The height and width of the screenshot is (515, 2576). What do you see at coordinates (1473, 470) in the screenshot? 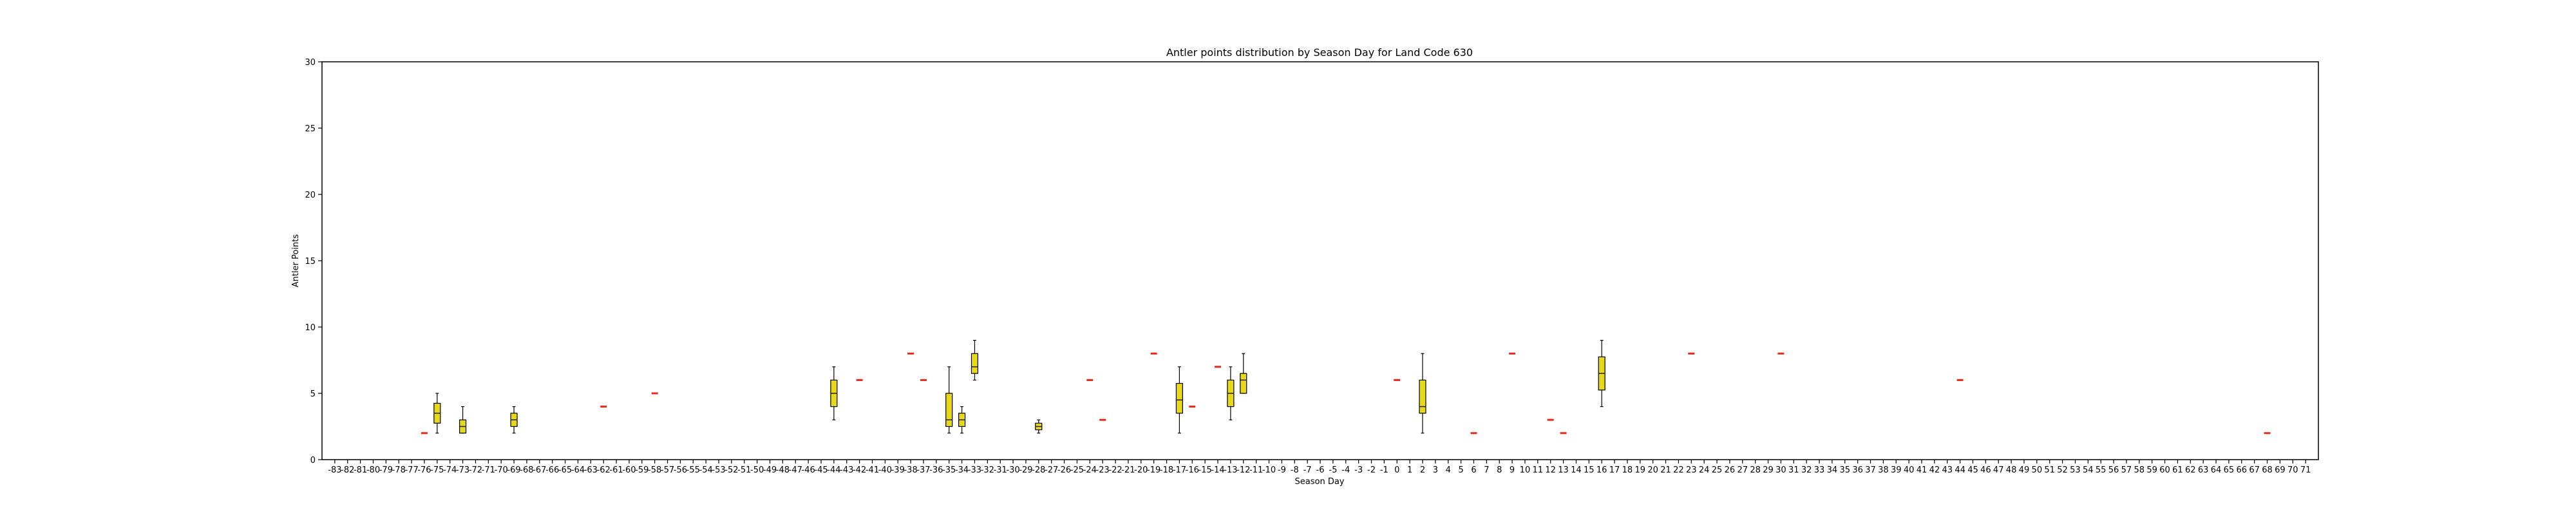
I see `x-tick-label: 6` at bounding box center [1473, 470].